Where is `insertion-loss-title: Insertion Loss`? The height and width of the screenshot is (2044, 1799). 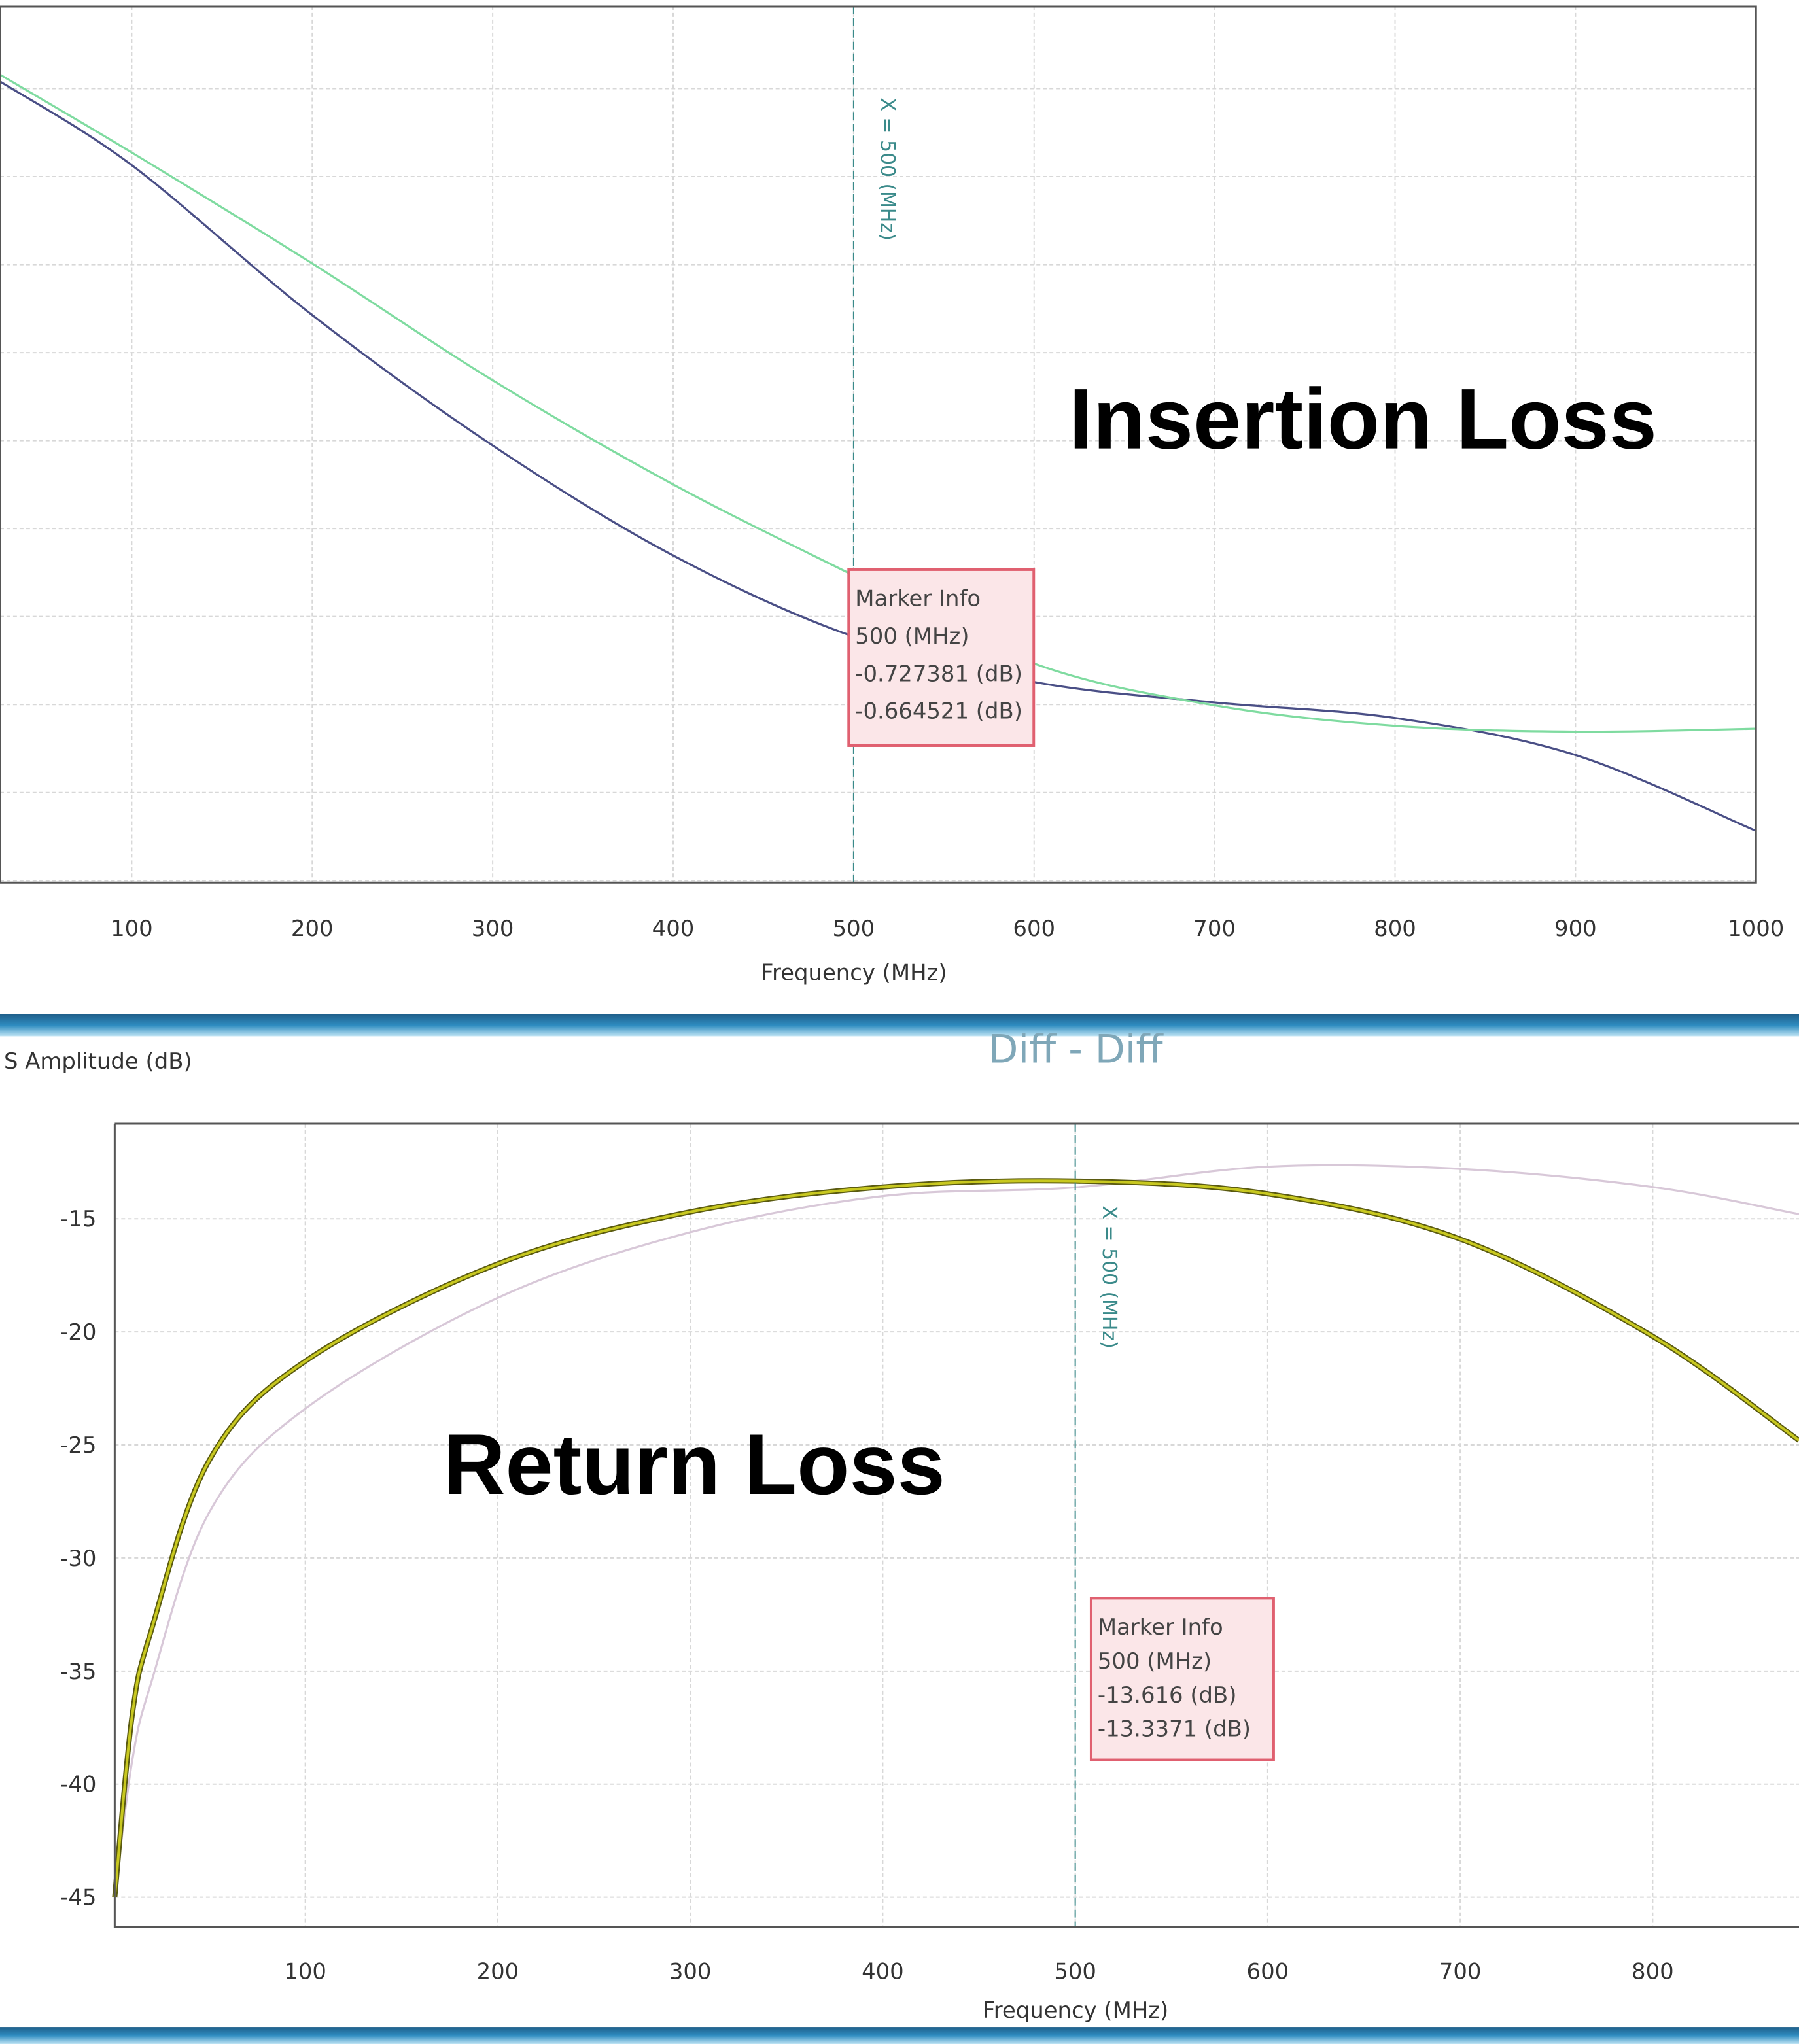
insertion-loss-title: Insertion Loss is located at coordinates (1363, 419).